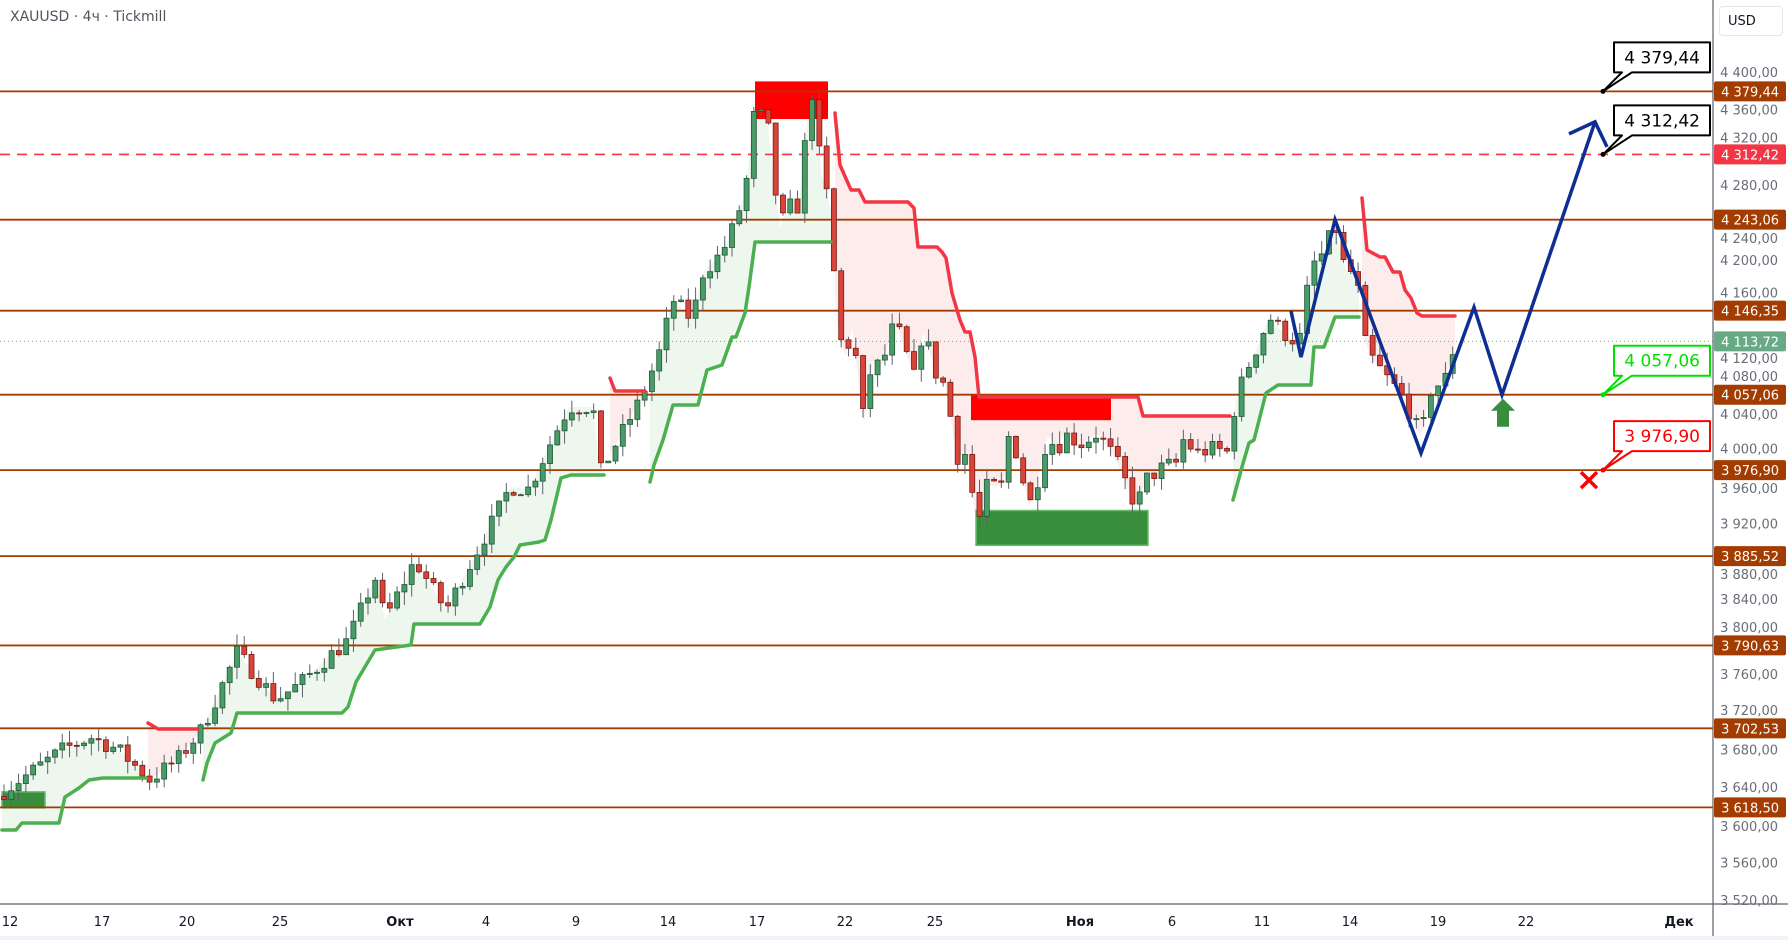 This screenshot has height=940, width=1788. What do you see at coordinates (1750, 155) in the screenshot?
I see `price-badge-label: 4 312,42` at bounding box center [1750, 155].